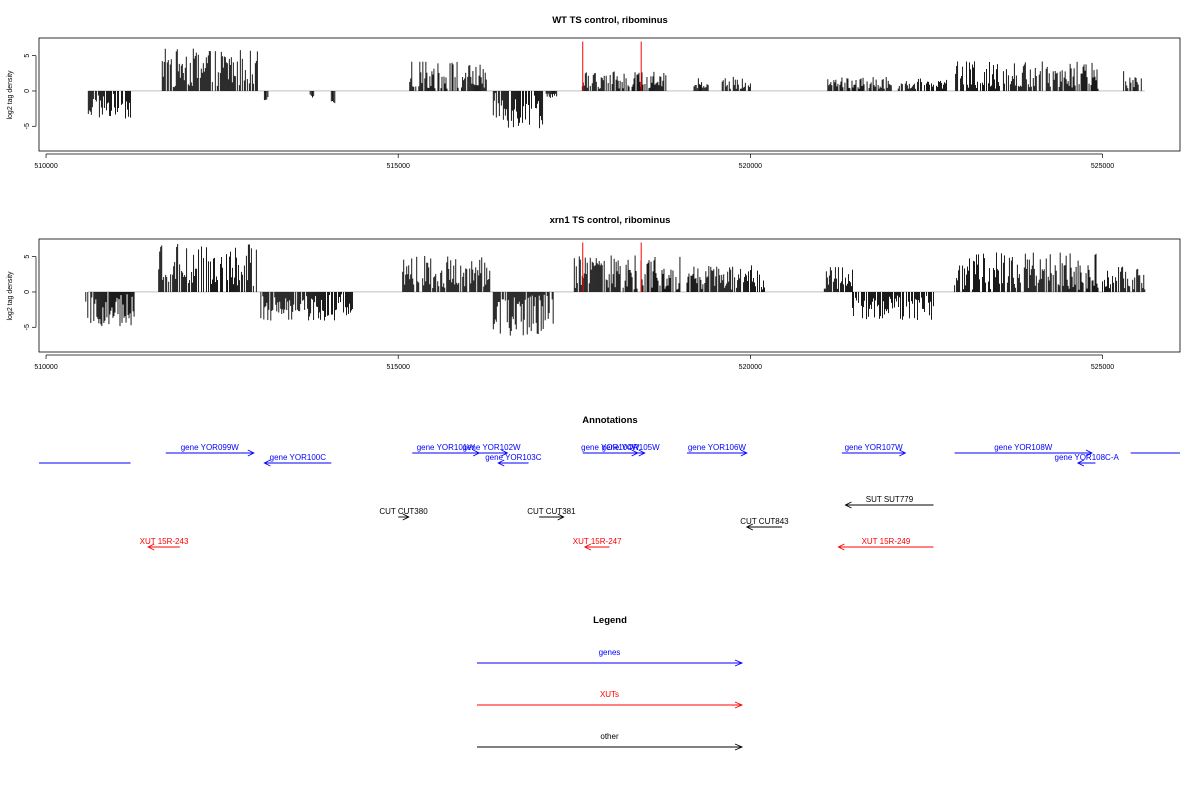  I want to click on feature-label: CUT CUT843, so click(764, 521).